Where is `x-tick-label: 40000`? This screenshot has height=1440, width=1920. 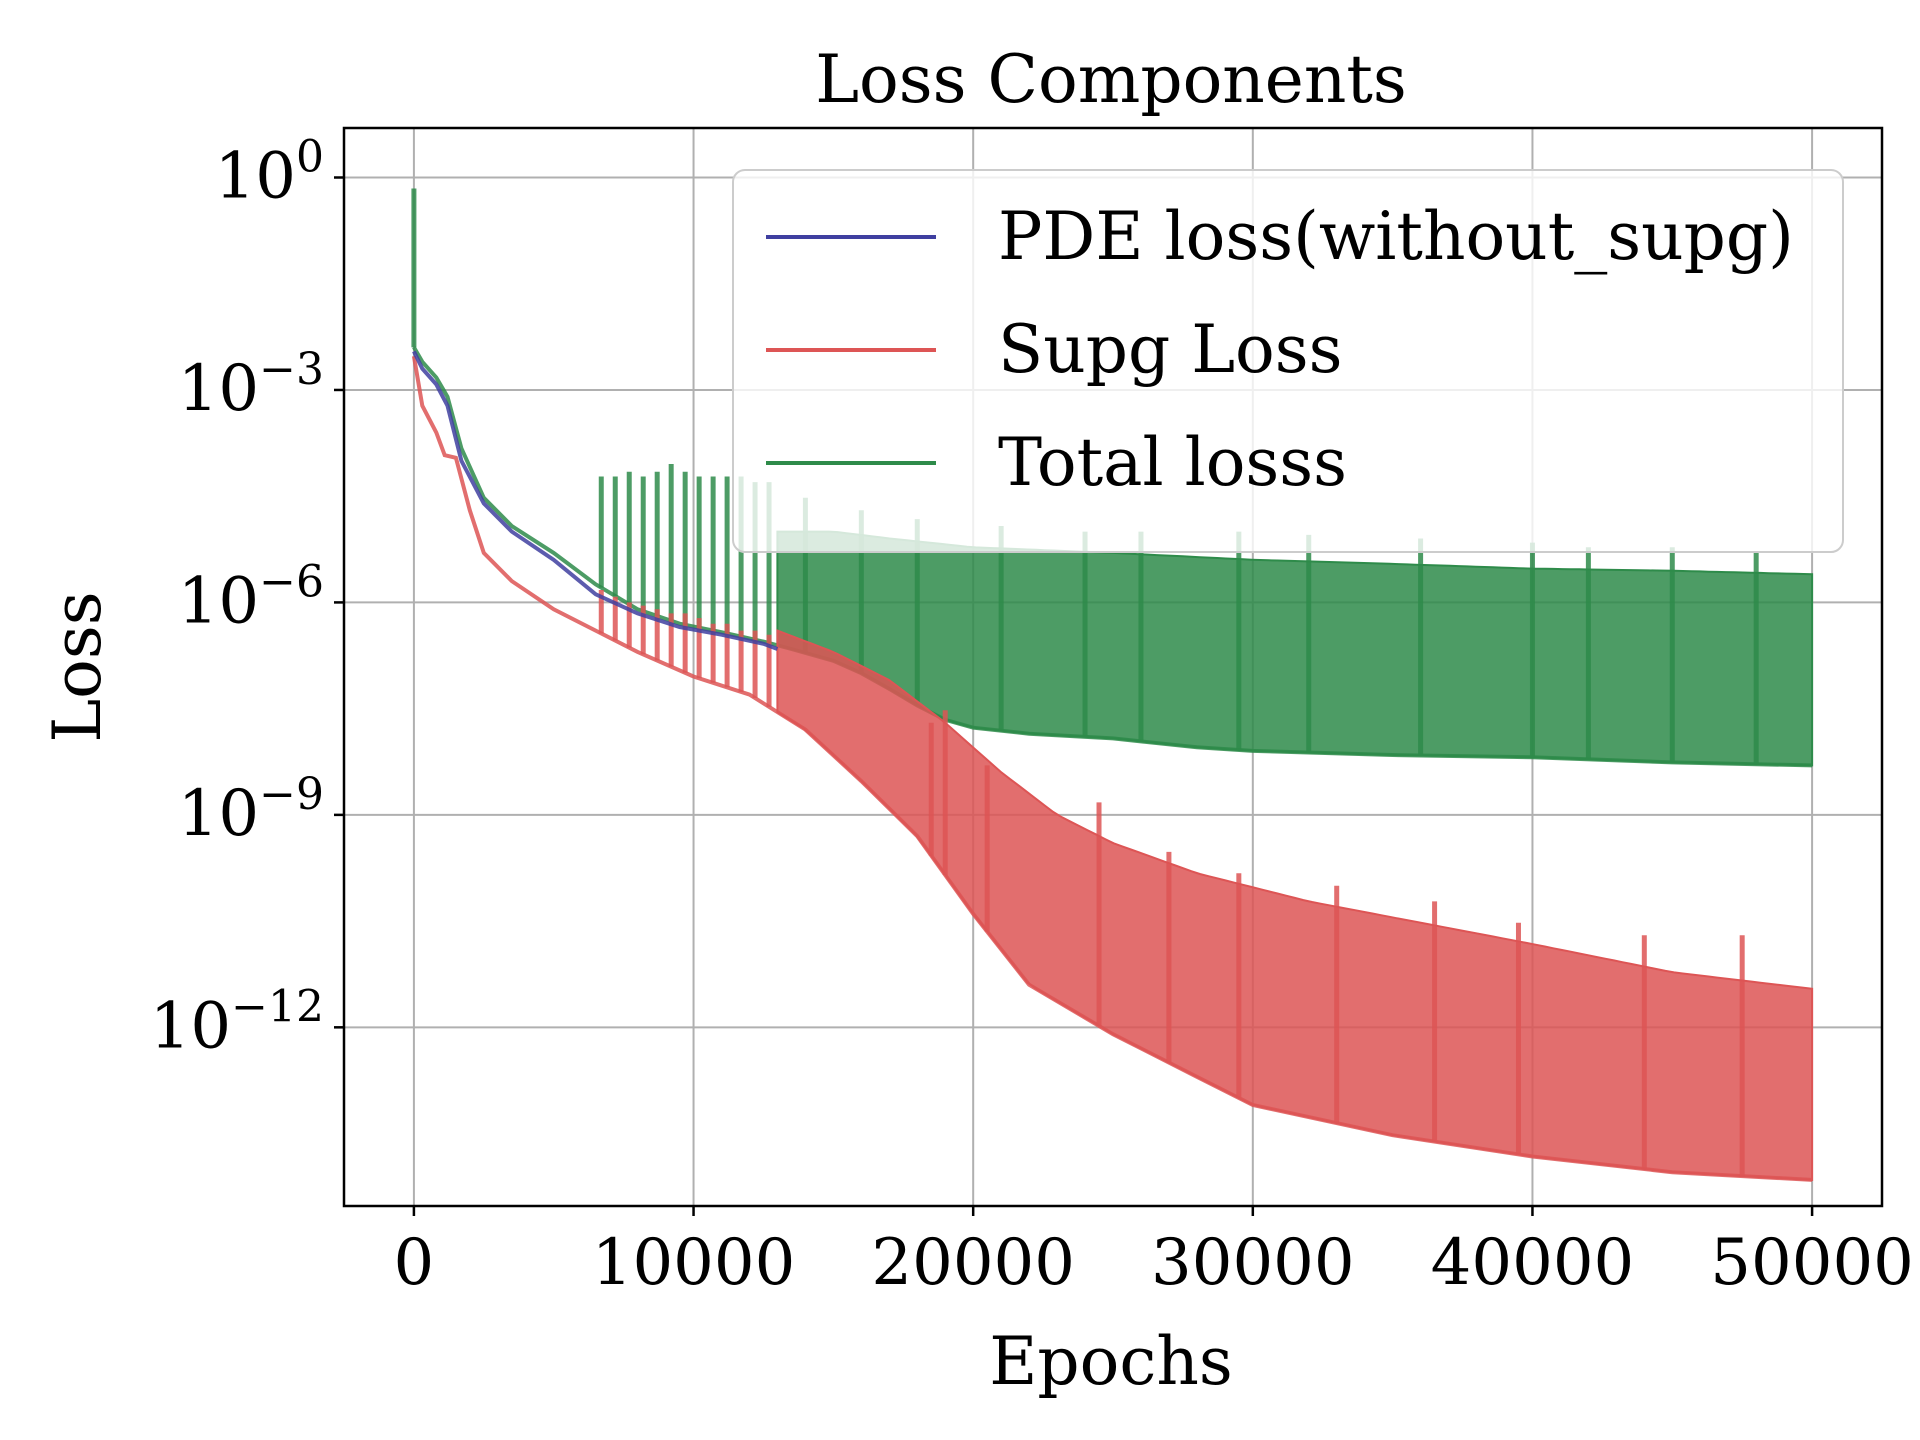 x-tick-label: 40000 is located at coordinates (1533, 1263).